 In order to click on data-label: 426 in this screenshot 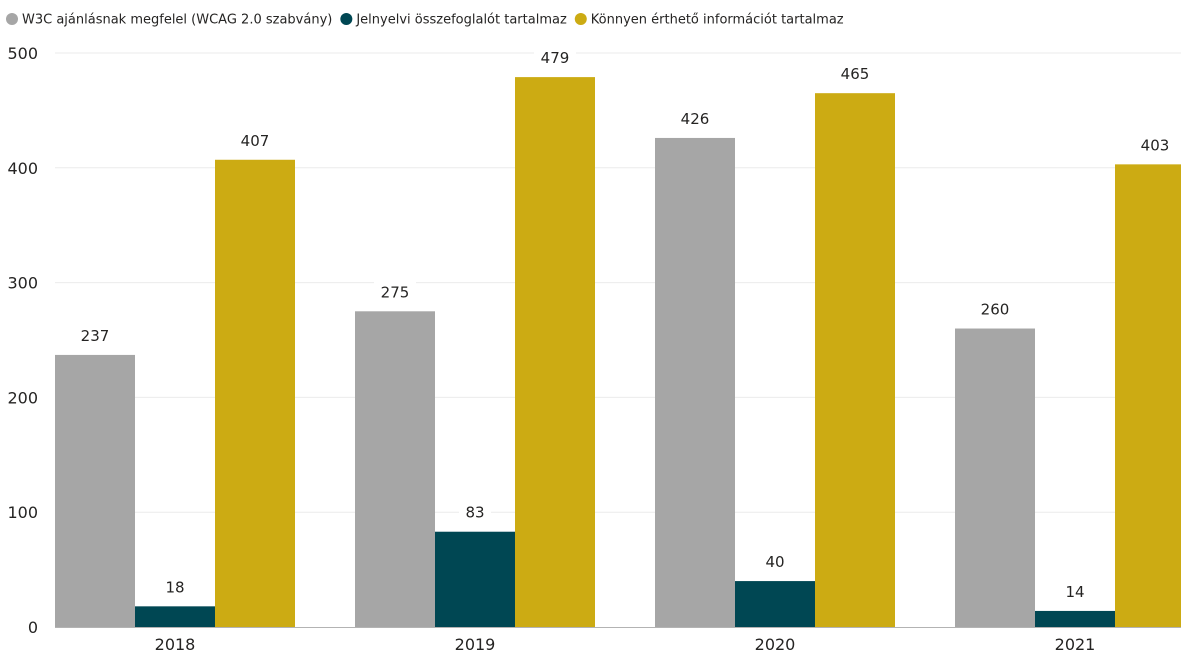, I will do `click(695, 119)`.